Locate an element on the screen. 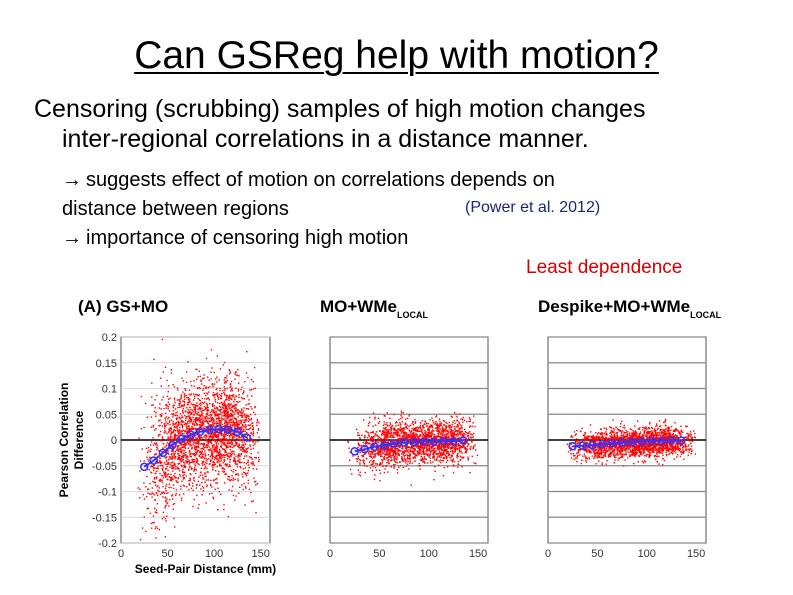  trend-marker is located at coordinates (237, 432).